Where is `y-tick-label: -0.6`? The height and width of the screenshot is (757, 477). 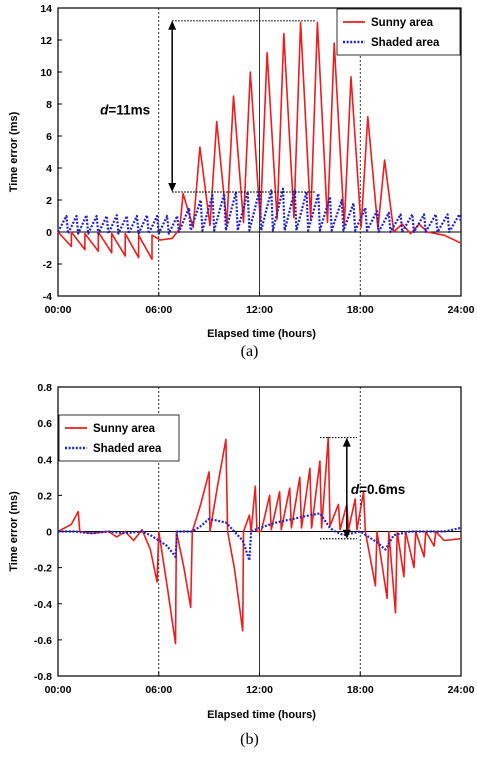 y-tick-label: -0.6 is located at coordinates (43, 641).